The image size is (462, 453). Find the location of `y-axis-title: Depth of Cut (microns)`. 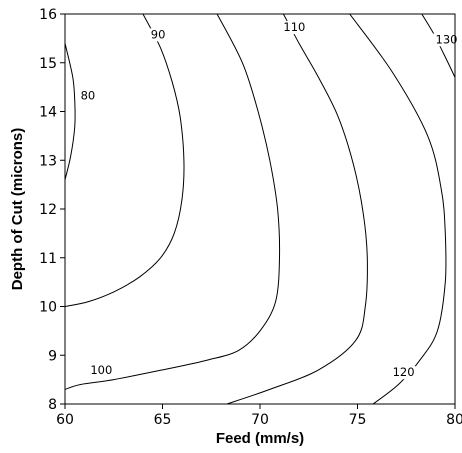

y-axis-title: Depth of Cut (microns) is located at coordinates (17, 209).